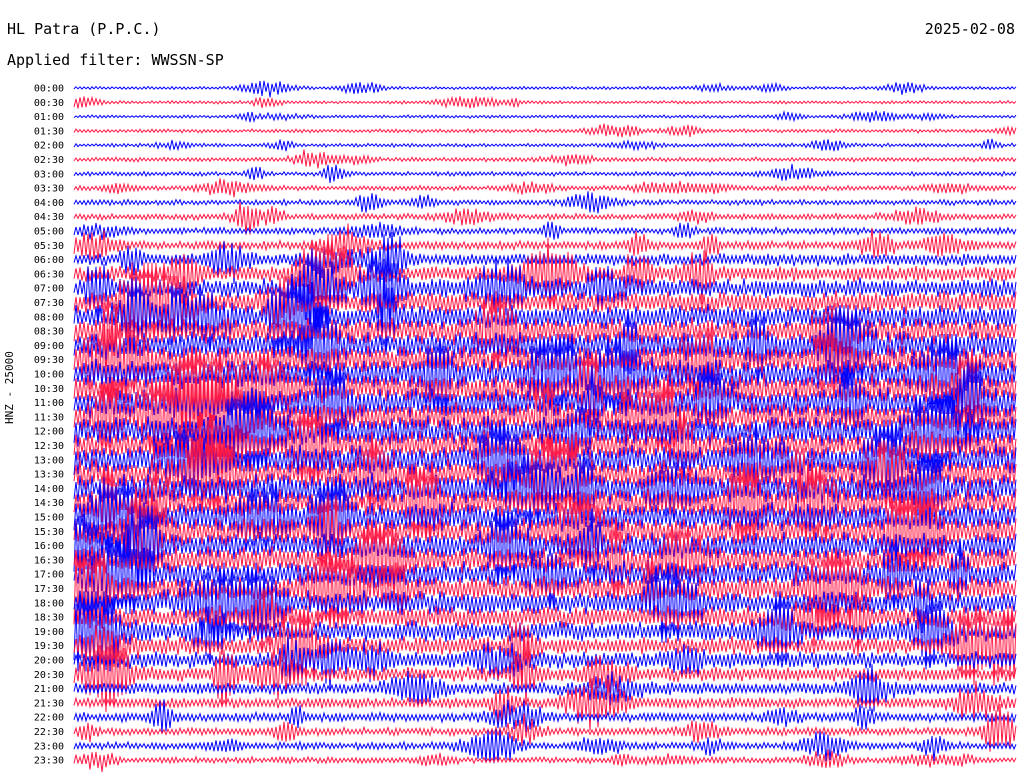 Image resolution: width=1024 pixels, height=780 pixels. Describe the element at coordinates (49, 403) in the screenshot. I see `row-time-label: 11:00` at that location.